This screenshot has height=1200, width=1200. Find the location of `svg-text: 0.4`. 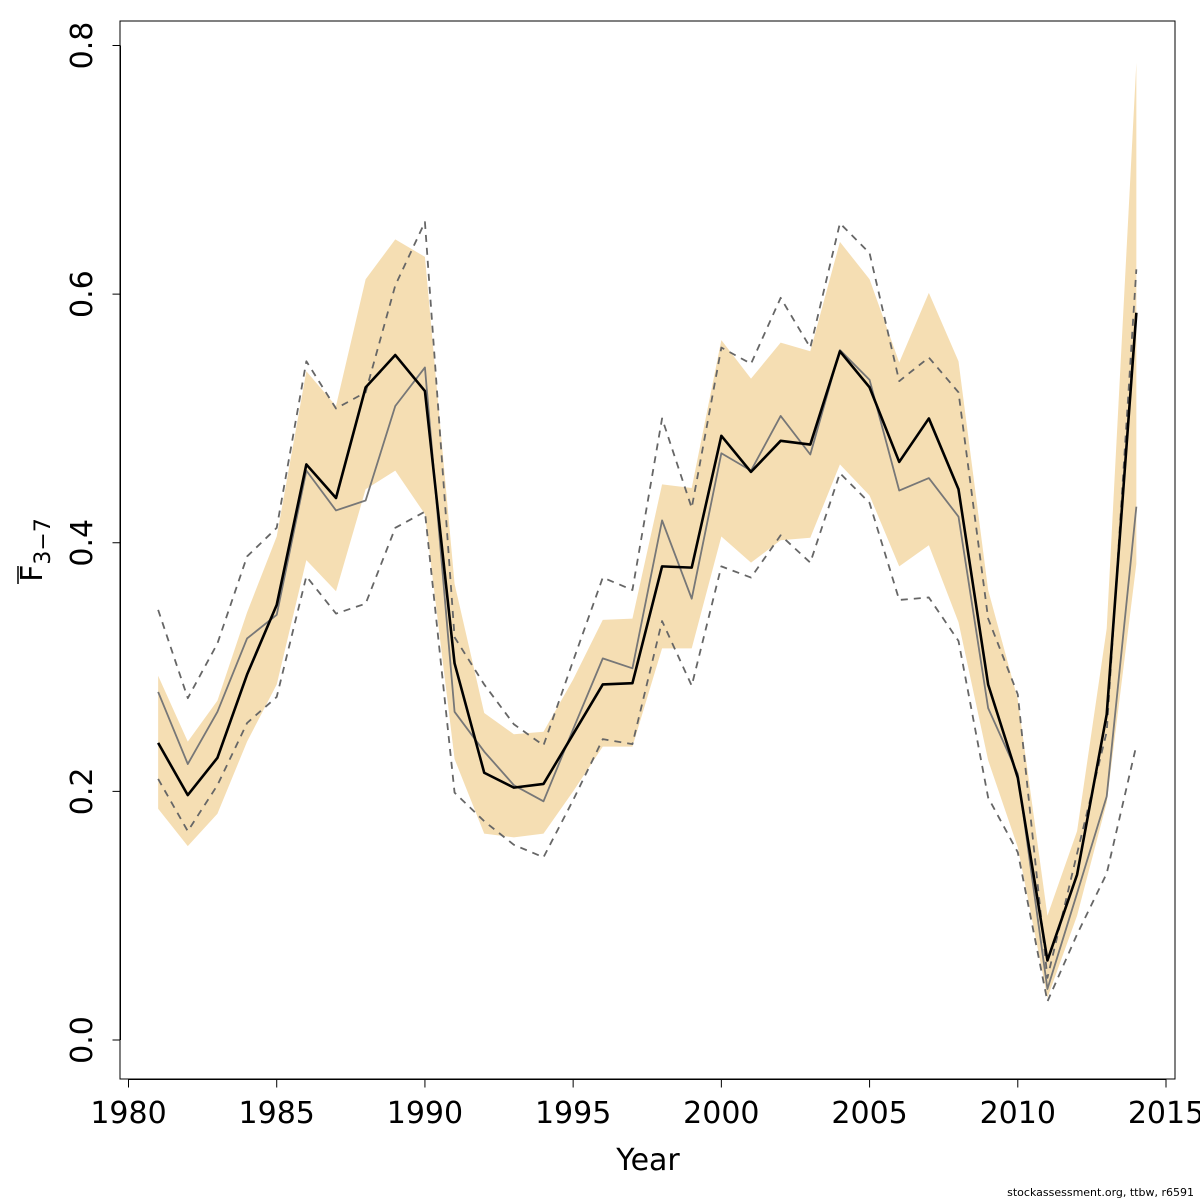

svg-text: 0.4 is located at coordinates (82, 543).